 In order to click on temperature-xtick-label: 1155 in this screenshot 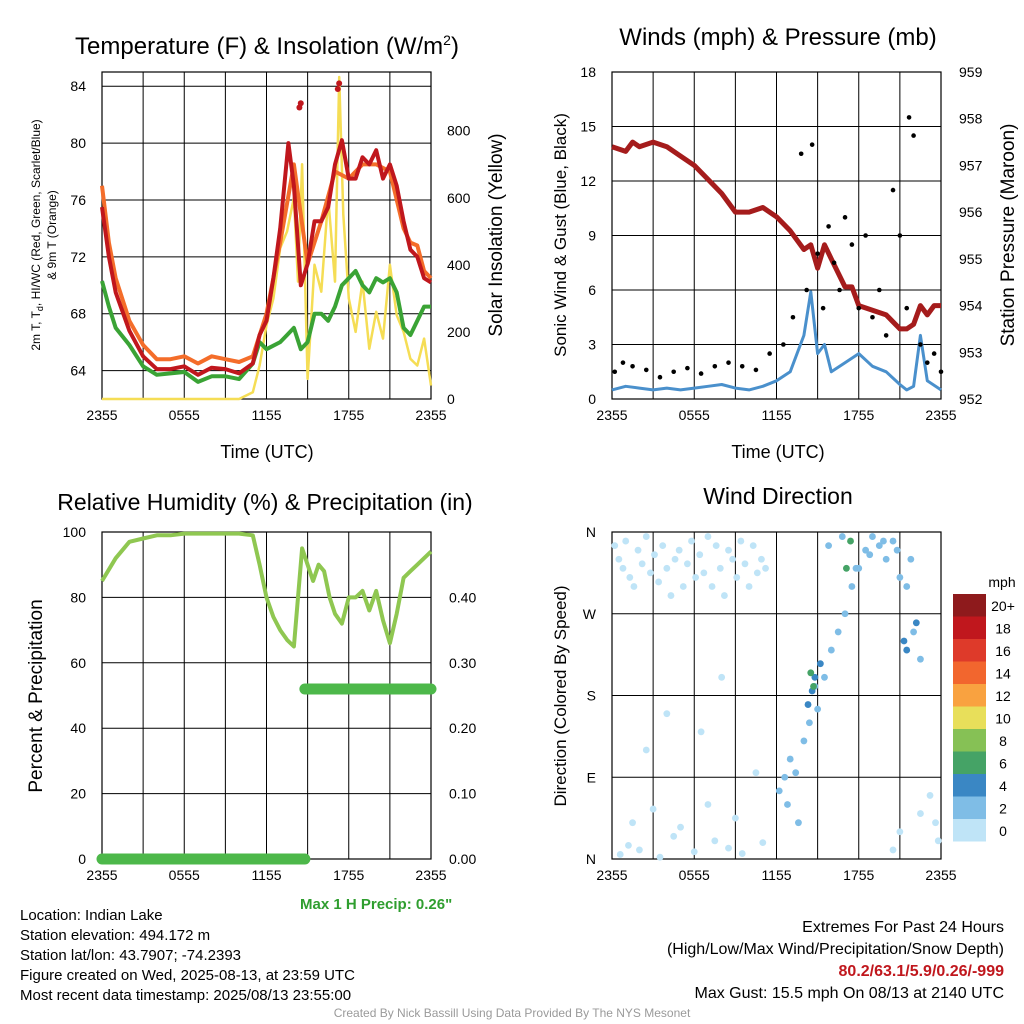, I will do `click(266, 415)`.